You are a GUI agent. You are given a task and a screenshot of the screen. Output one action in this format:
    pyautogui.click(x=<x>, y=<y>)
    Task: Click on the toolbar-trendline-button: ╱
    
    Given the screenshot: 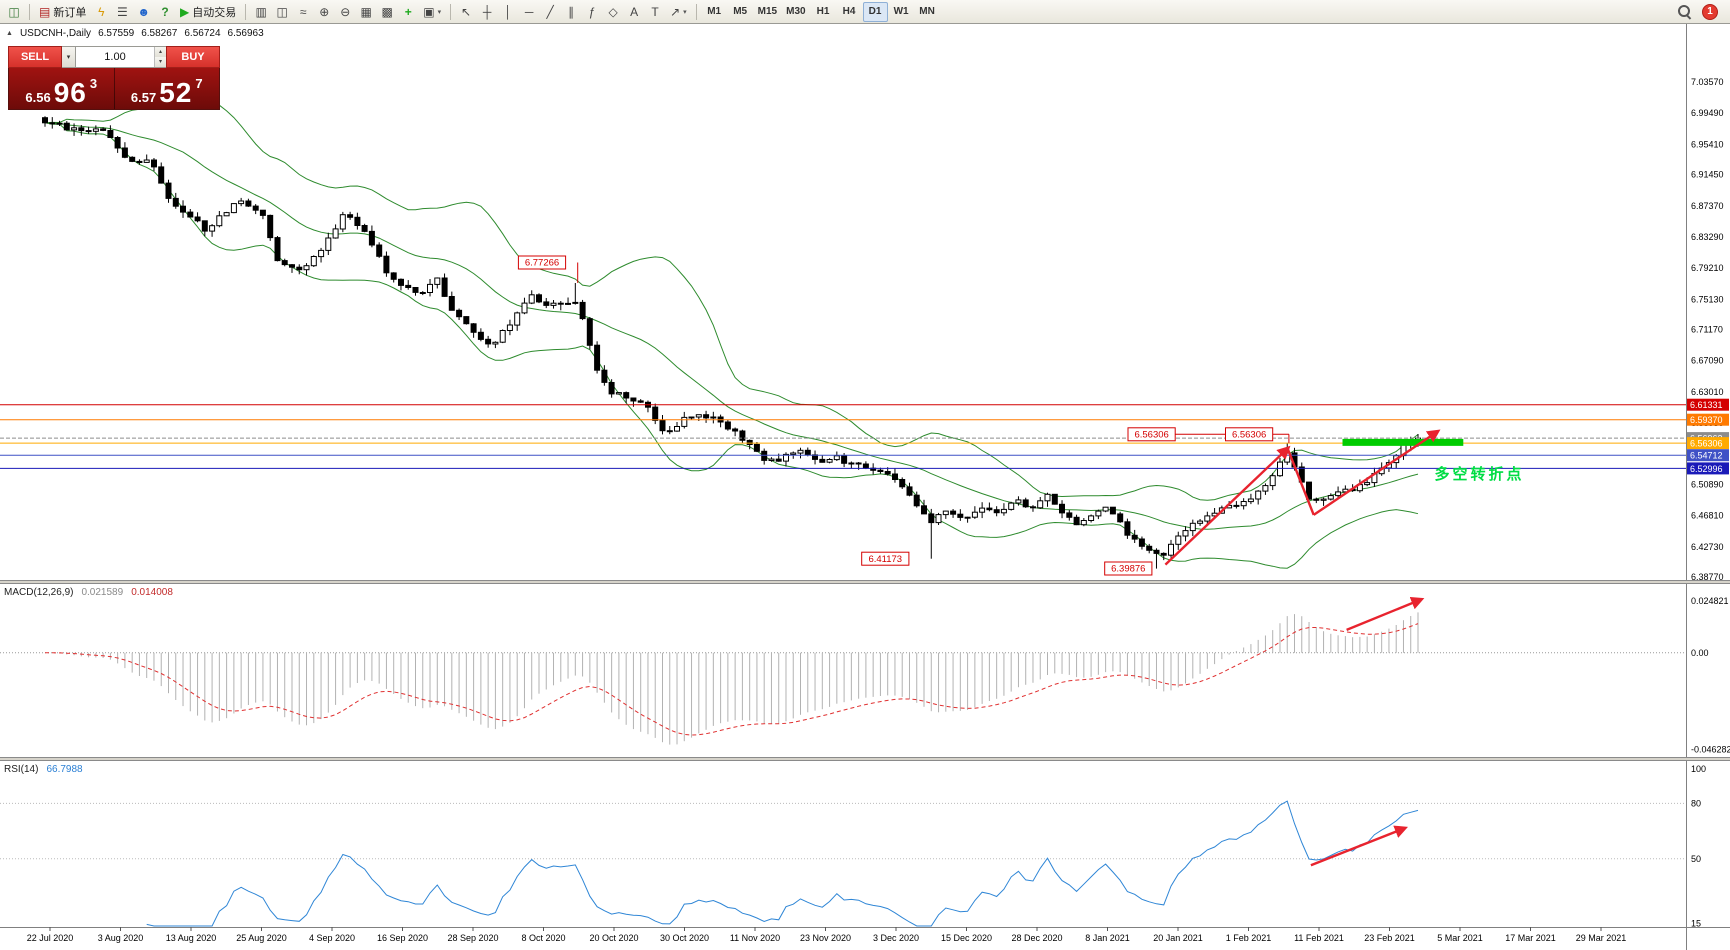 What is the action you would take?
    pyautogui.click(x=550, y=12)
    